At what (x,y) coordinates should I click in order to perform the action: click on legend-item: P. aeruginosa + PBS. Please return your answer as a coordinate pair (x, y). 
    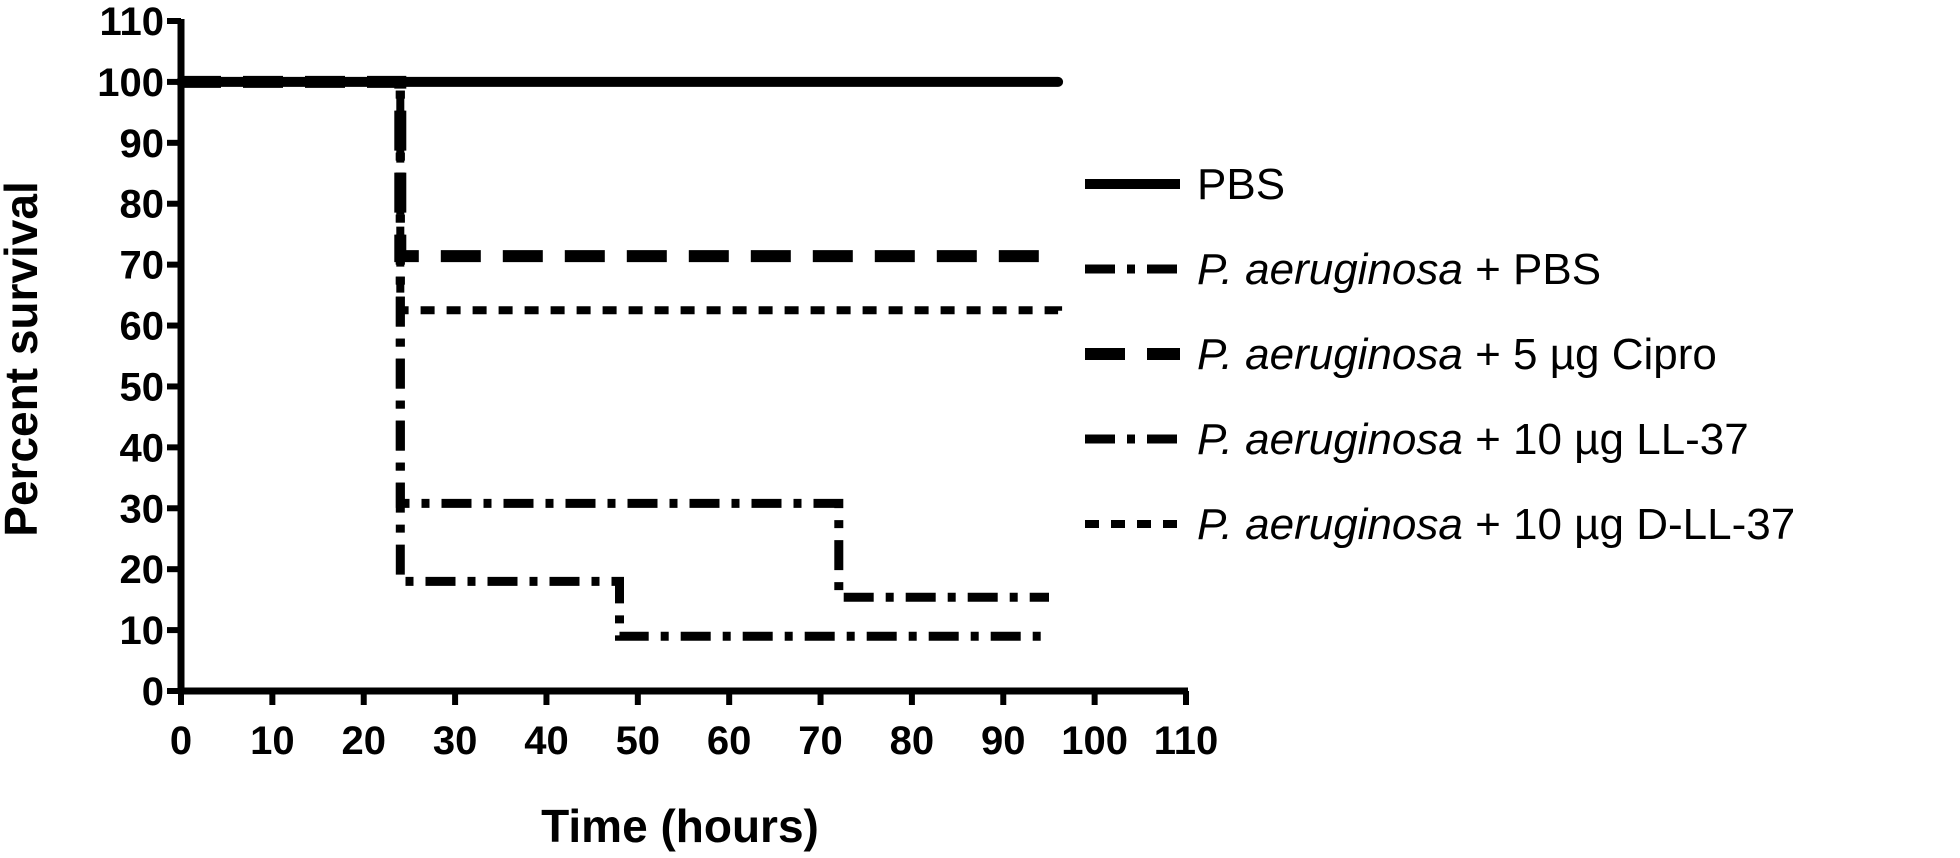
    Looking at the image, I should click on (1343, 269).